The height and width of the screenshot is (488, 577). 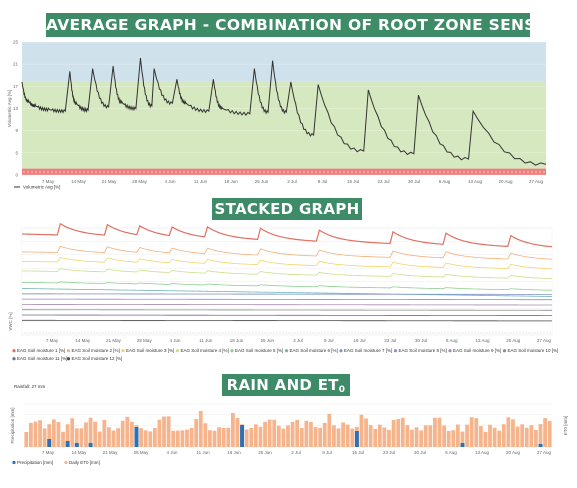 What do you see at coordinates (80, 452) in the screenshot?
I see `x-tick-label: 14 May` at bounding box center [80, 452].